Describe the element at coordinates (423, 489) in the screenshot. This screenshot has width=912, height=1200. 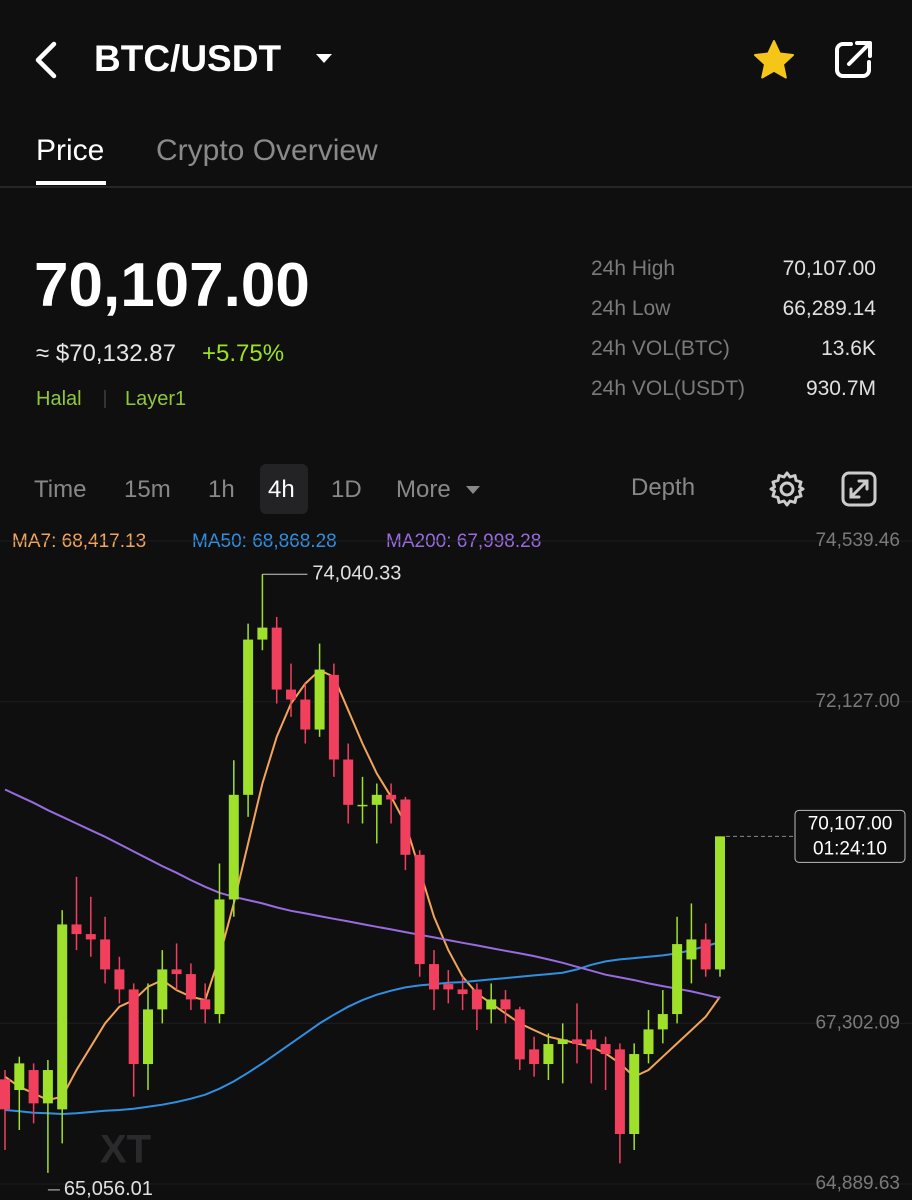
I see `interval-tab: More` at that location.